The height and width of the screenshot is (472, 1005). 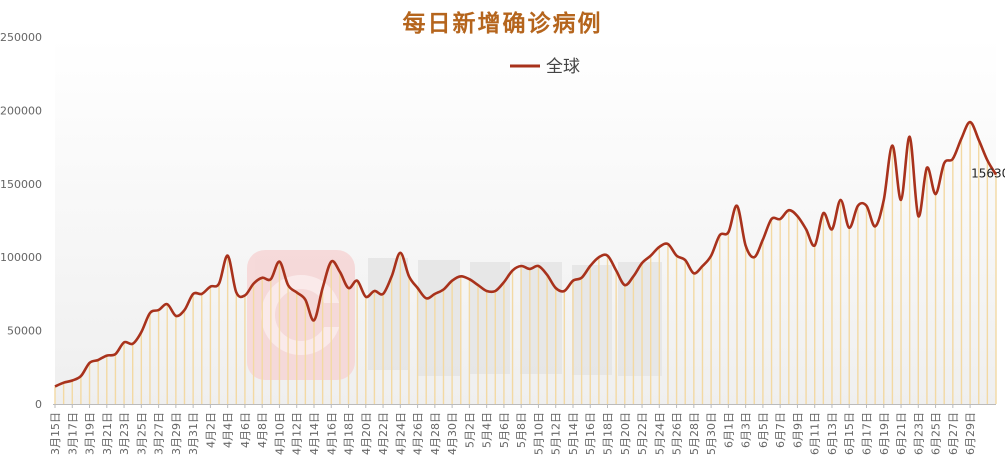 What do you see at coordinates (38, 404) in the screenshot?
I see `y-tick-label: 0` at bounding box center [38, 404].